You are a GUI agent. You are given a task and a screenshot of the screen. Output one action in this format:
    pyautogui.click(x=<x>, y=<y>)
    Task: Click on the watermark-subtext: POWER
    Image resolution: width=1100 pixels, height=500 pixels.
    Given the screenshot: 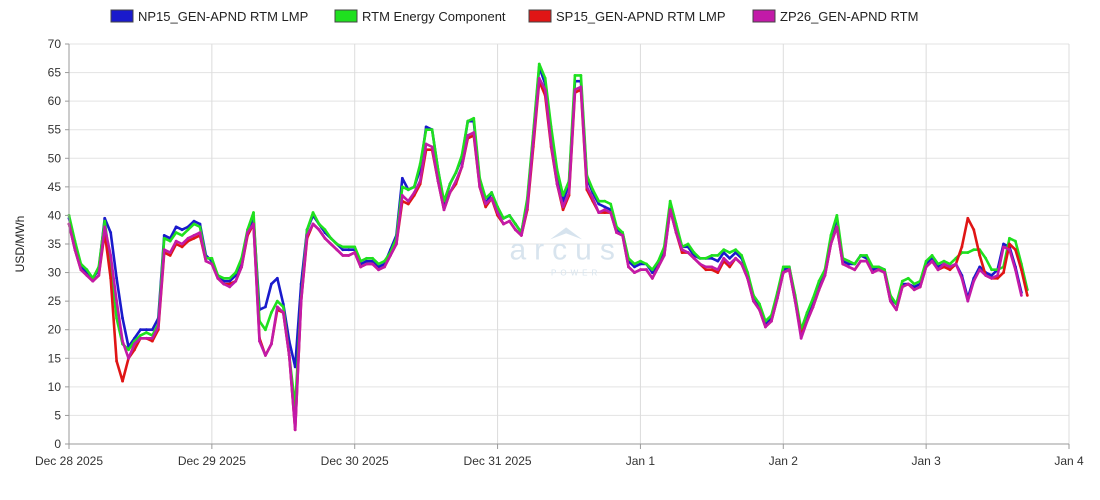 What is the action you would take?
    pyautogui.click(x=576, y=272)
    